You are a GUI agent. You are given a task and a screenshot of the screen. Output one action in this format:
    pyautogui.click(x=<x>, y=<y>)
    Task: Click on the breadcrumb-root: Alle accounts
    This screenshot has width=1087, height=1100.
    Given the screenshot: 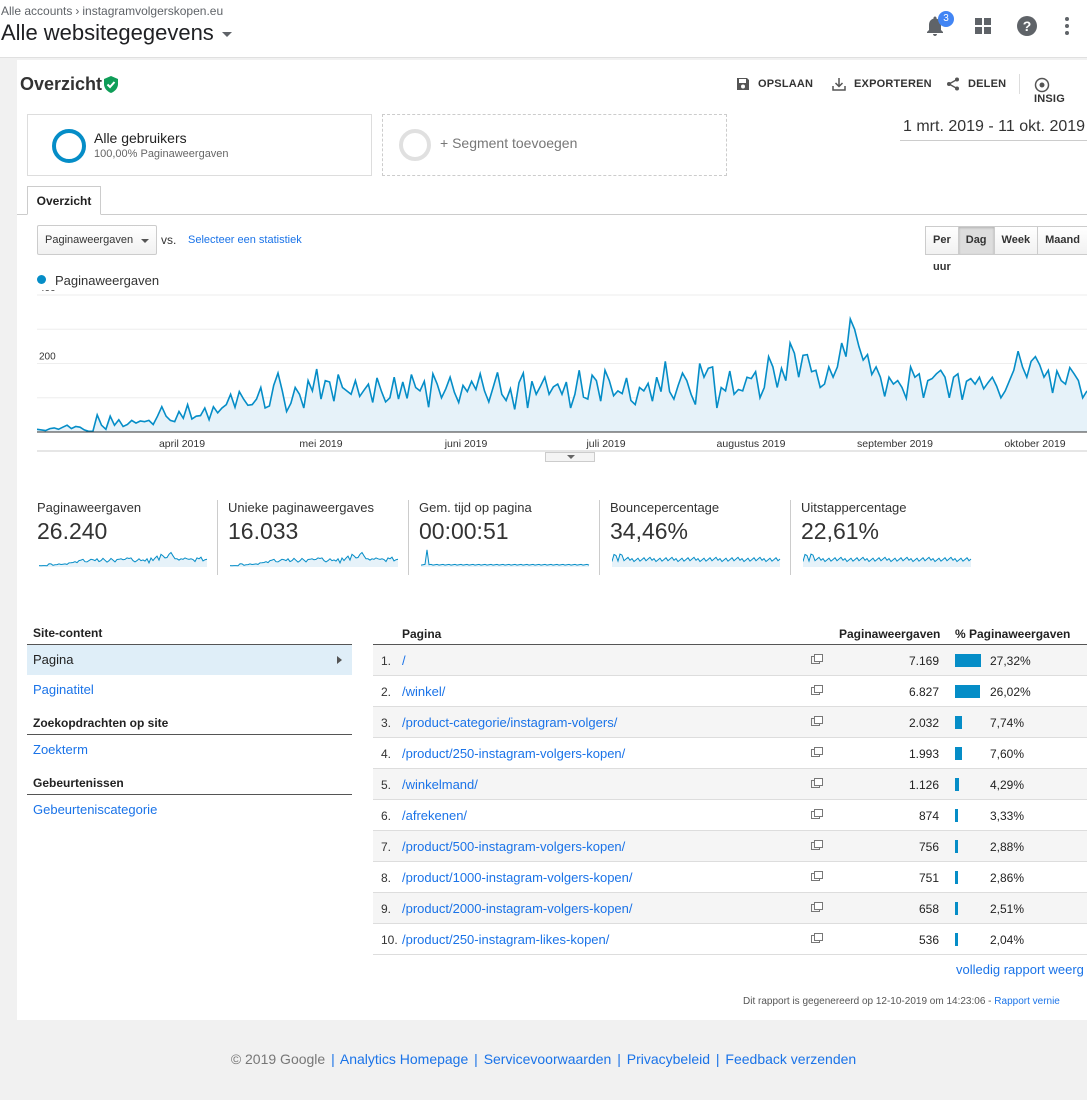 What is the action you would take?
    pyautogui.click(x=37, y=11)
    